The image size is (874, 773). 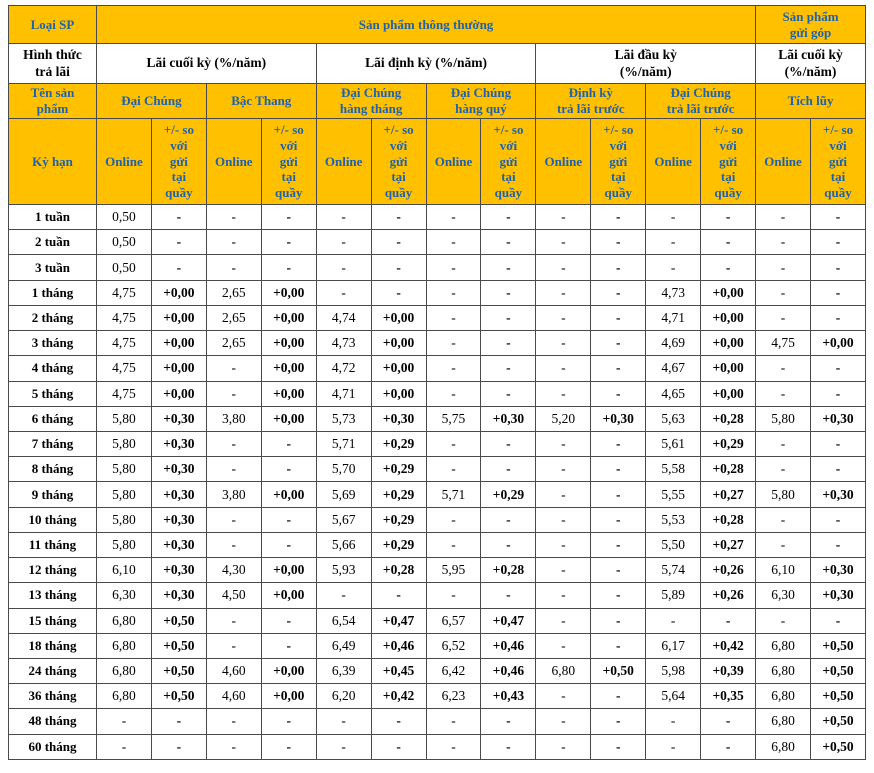 I want to click on product-dai-chung-hang-thang: Đại Chúng hàng tháng, so click(x=371, y=101).